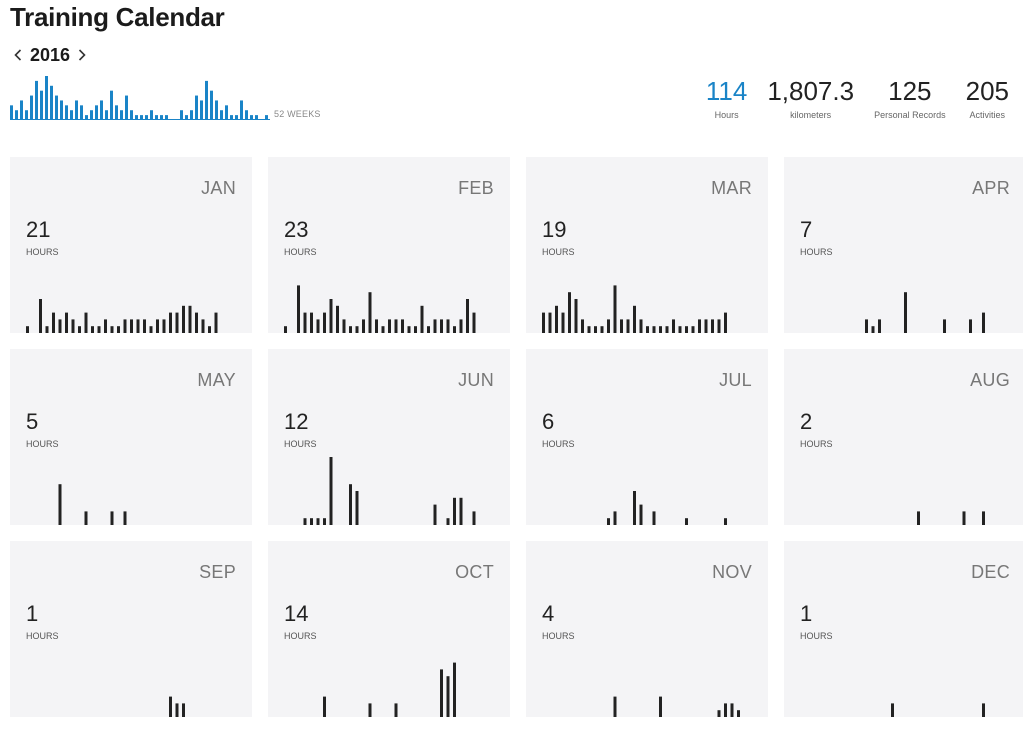 This screenshot has width=1023, height=742. I want to click on month-hours: 7, so click(806, 229).